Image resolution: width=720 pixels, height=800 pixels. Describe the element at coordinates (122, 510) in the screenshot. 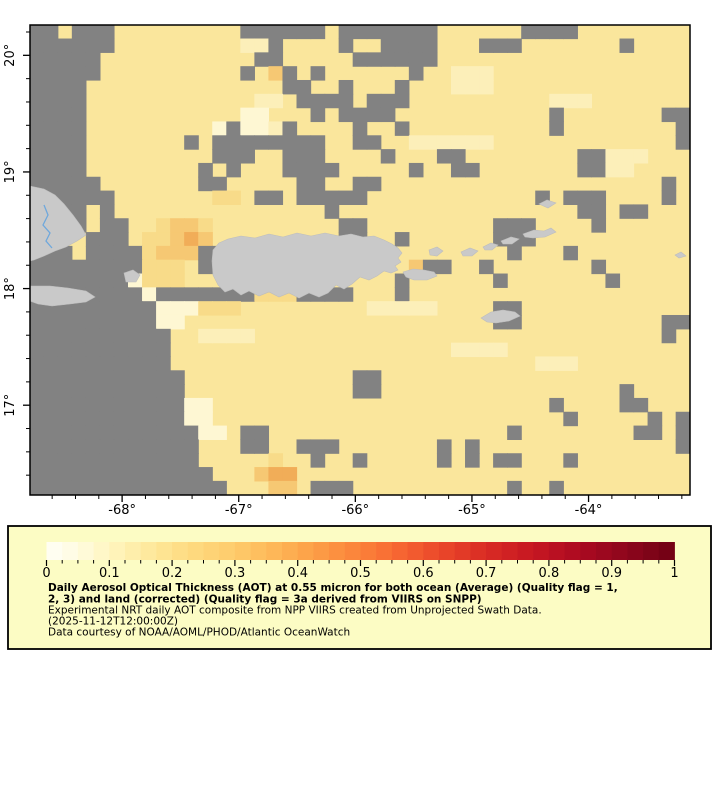

I see `lon-tick-label: -68°` at that location.